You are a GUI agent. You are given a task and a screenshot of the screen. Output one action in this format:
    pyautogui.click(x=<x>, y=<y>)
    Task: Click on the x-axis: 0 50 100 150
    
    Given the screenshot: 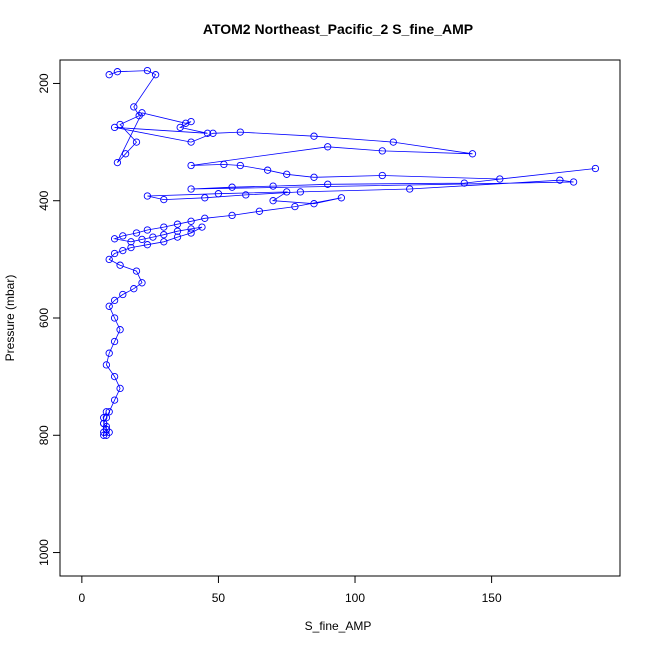 What is the action you would take?
    pyautogui.click(x=290, y=590)
    